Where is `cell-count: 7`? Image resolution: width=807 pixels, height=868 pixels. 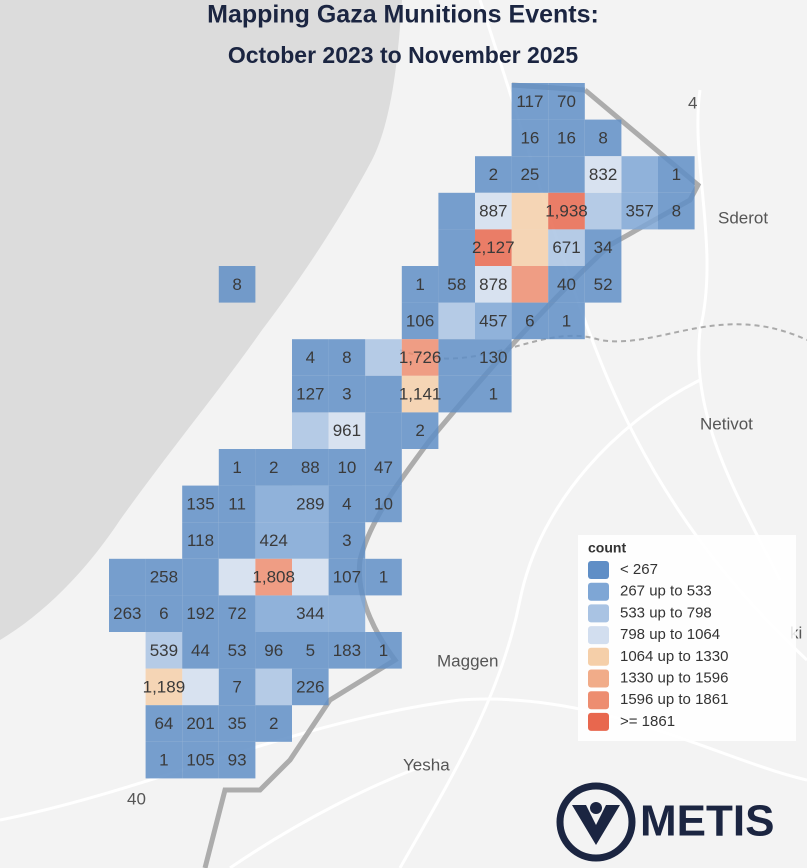 cell-count: 7 is located at coordinates (236, 686).